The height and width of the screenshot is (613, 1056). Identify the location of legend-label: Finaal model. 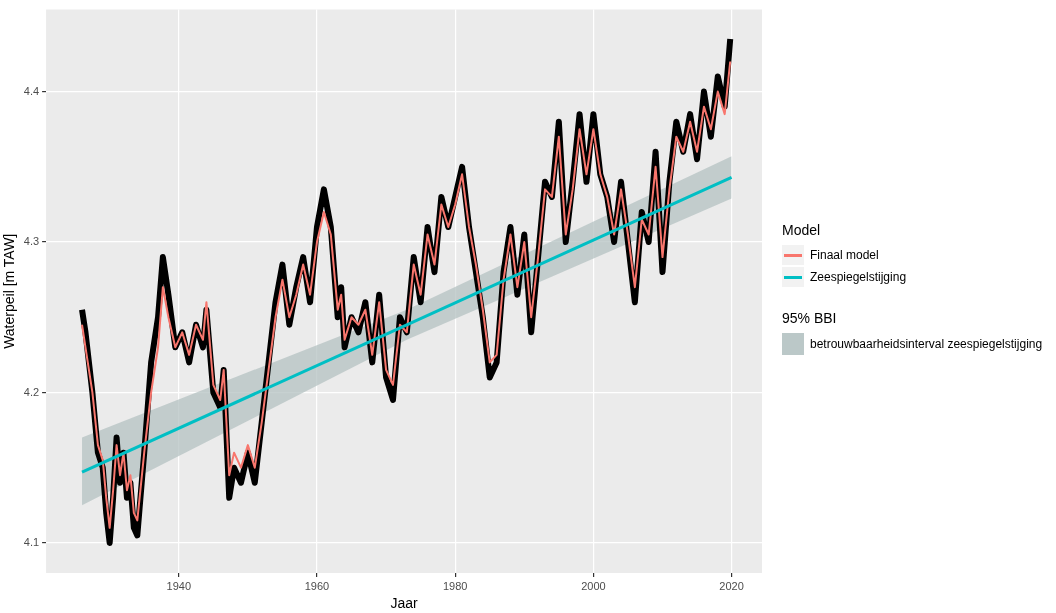
(844, 255).